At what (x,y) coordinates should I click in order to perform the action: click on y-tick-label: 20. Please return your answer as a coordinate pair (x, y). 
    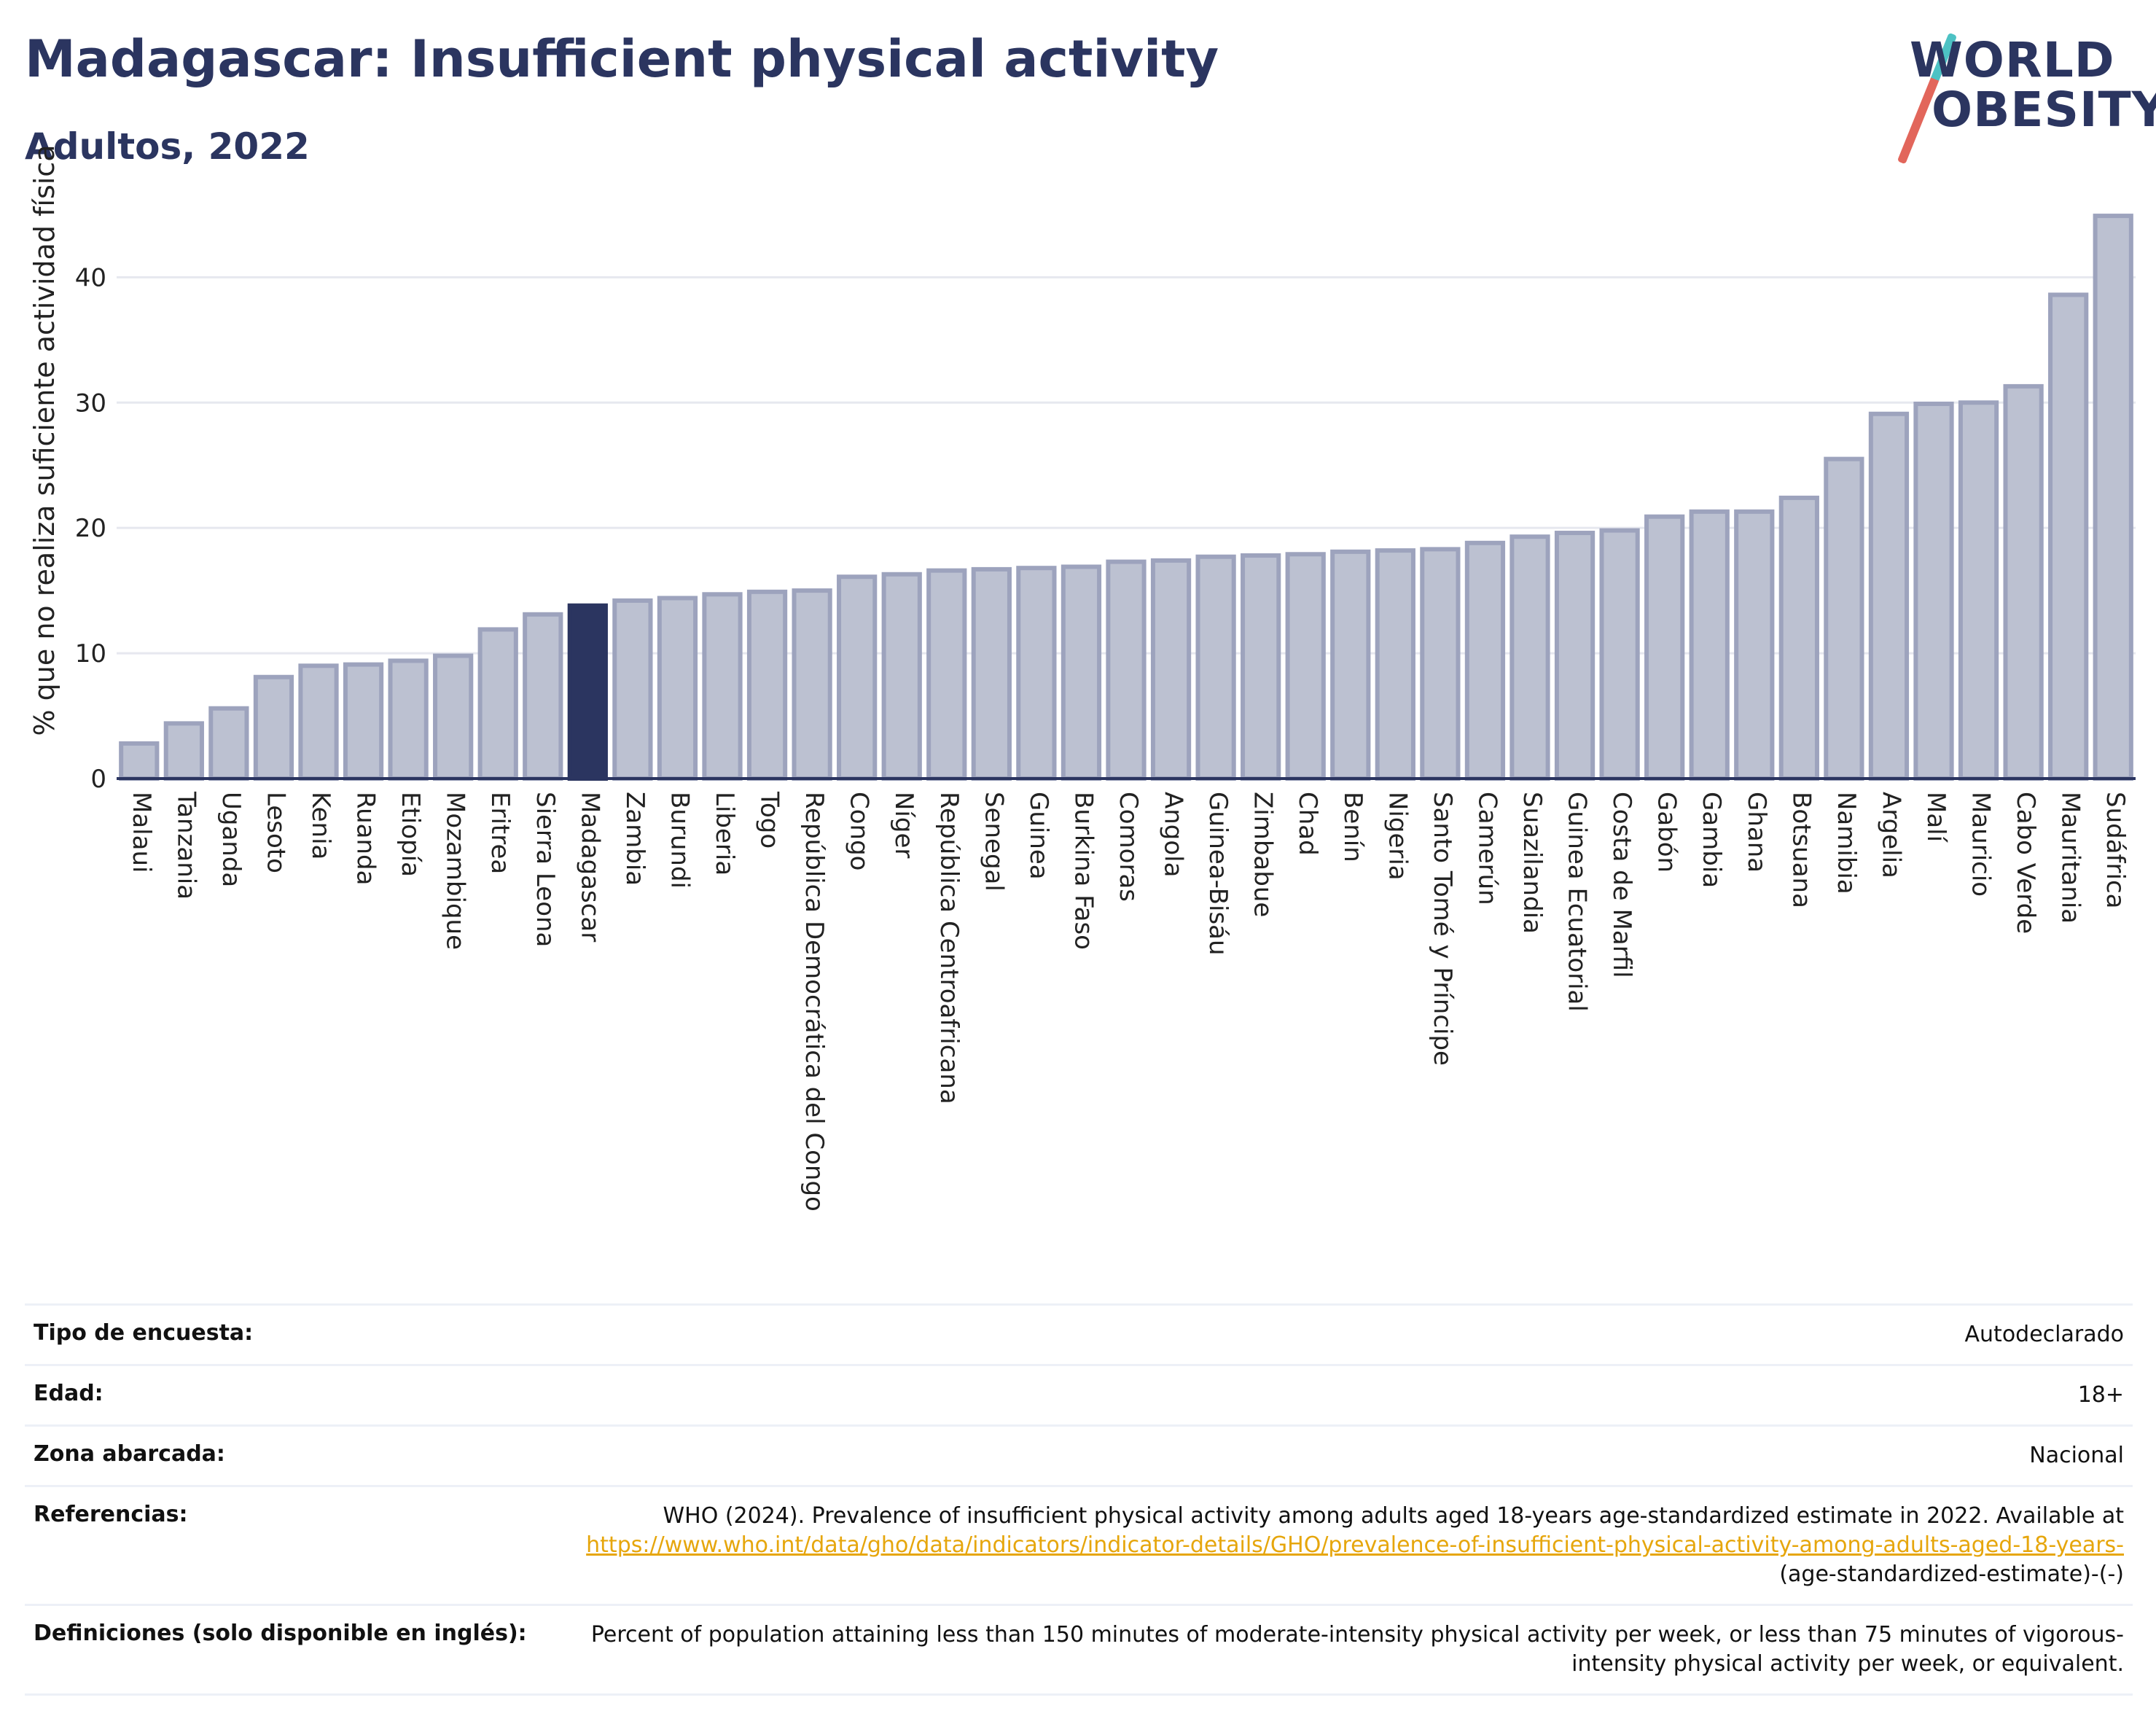
    Looking at the image, I should click on (91, 528).